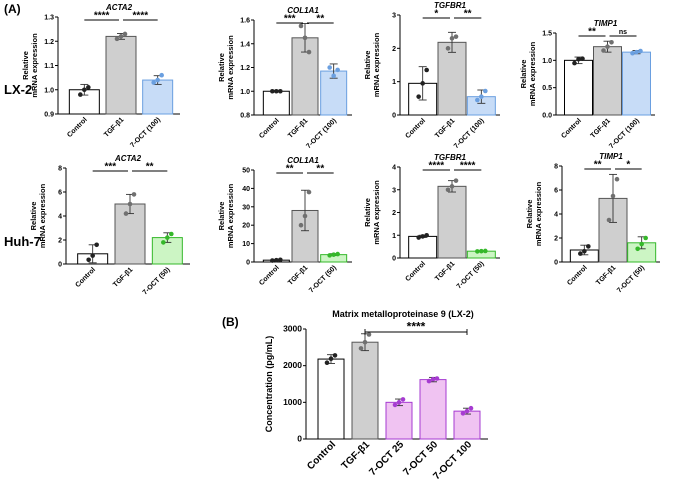  I want to click on y-tick-label: 20, so click(246, 226).